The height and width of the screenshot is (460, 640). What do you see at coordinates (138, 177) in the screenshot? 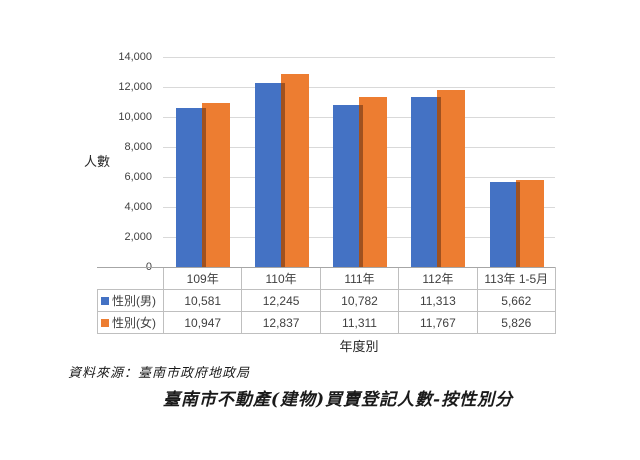
I see `y-axis-tick-label: 6,000` at bounding box center [138, 177].